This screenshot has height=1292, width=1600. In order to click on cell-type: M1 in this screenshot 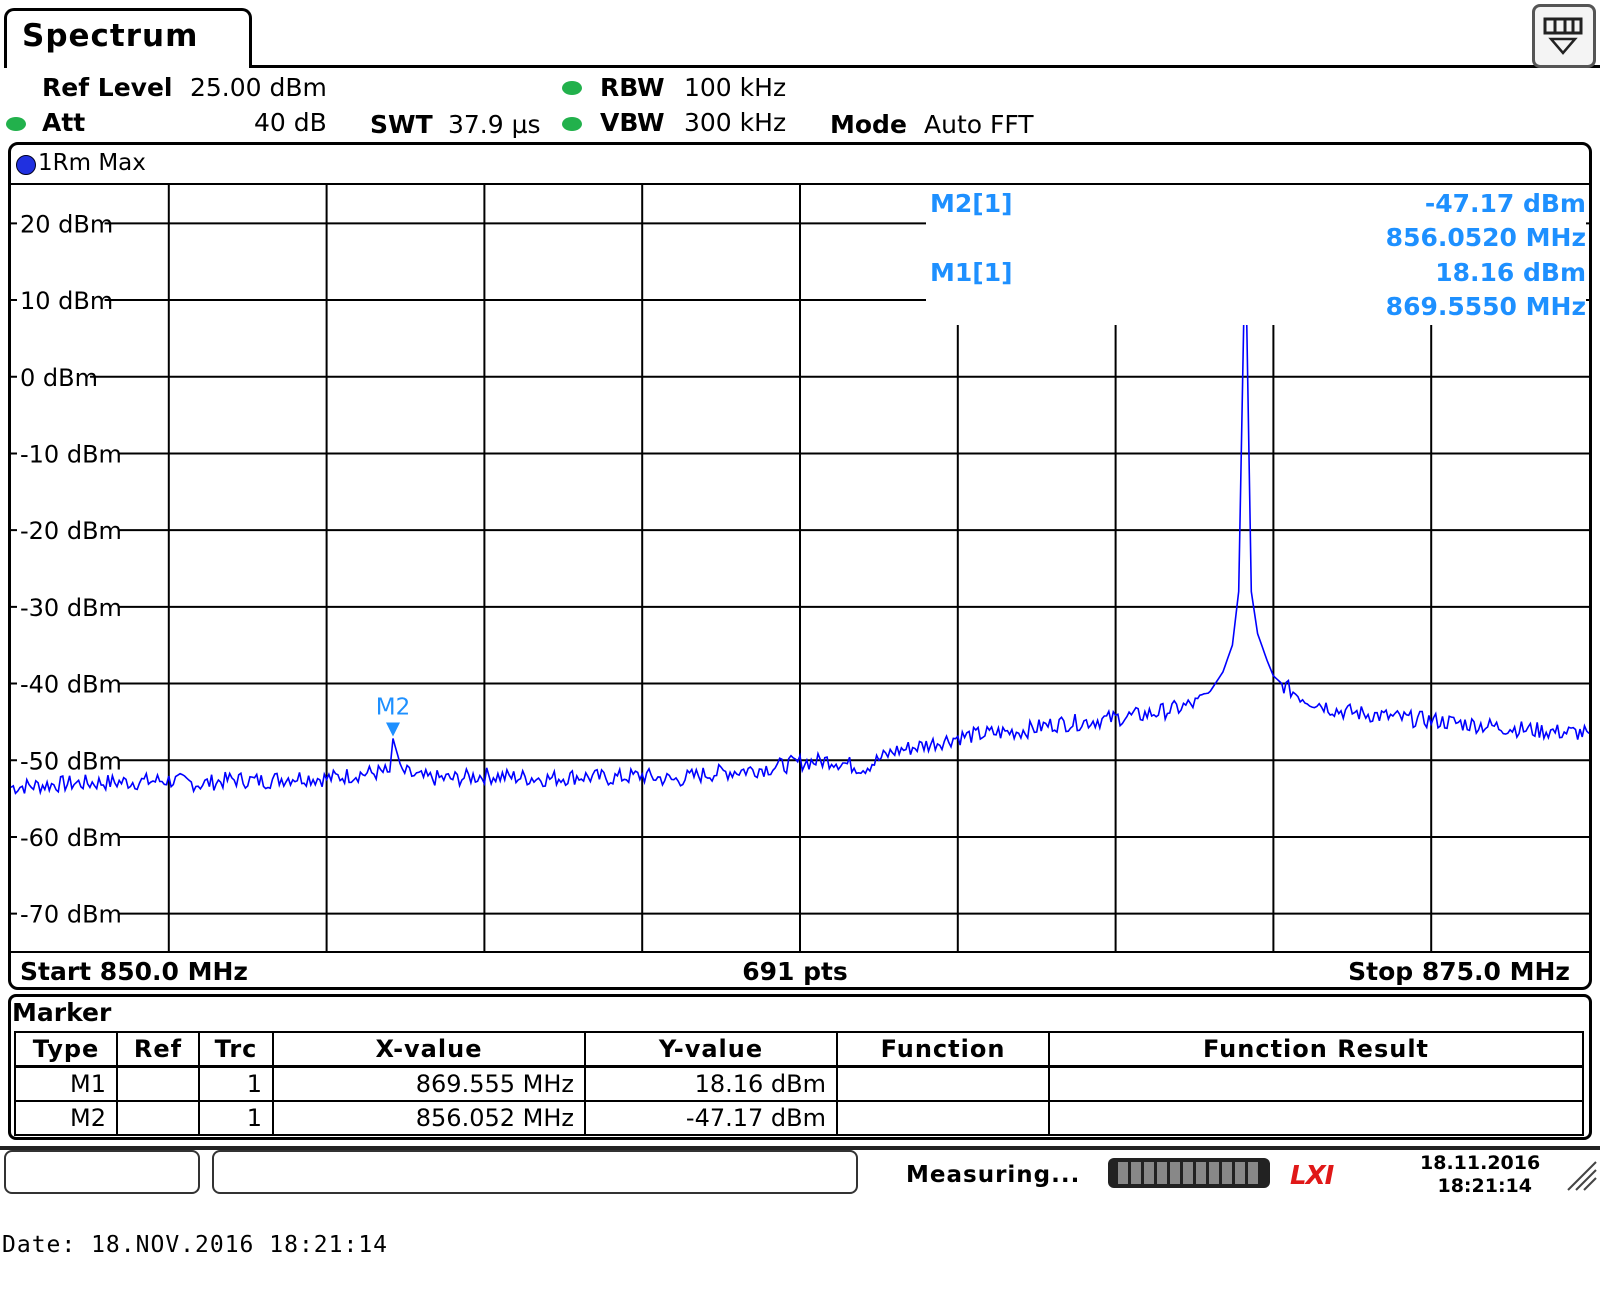, I will do `click(66, 1083)`.